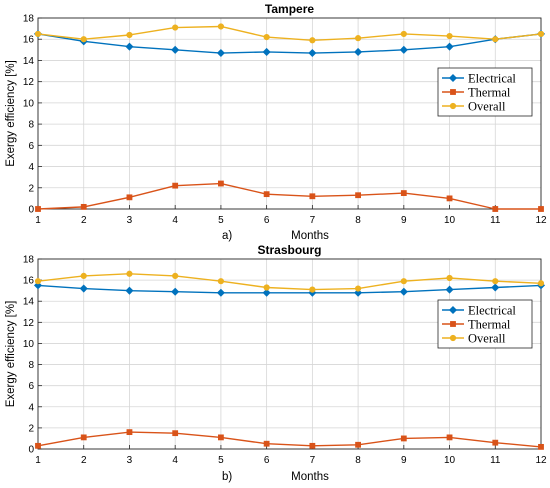 Image resolution: width=550 pixels, height=488 pixels. What do you see at coordinates (31, 407) in the screenshot?
I see `y-tick-label: 4` at bounding box center [31, 407].